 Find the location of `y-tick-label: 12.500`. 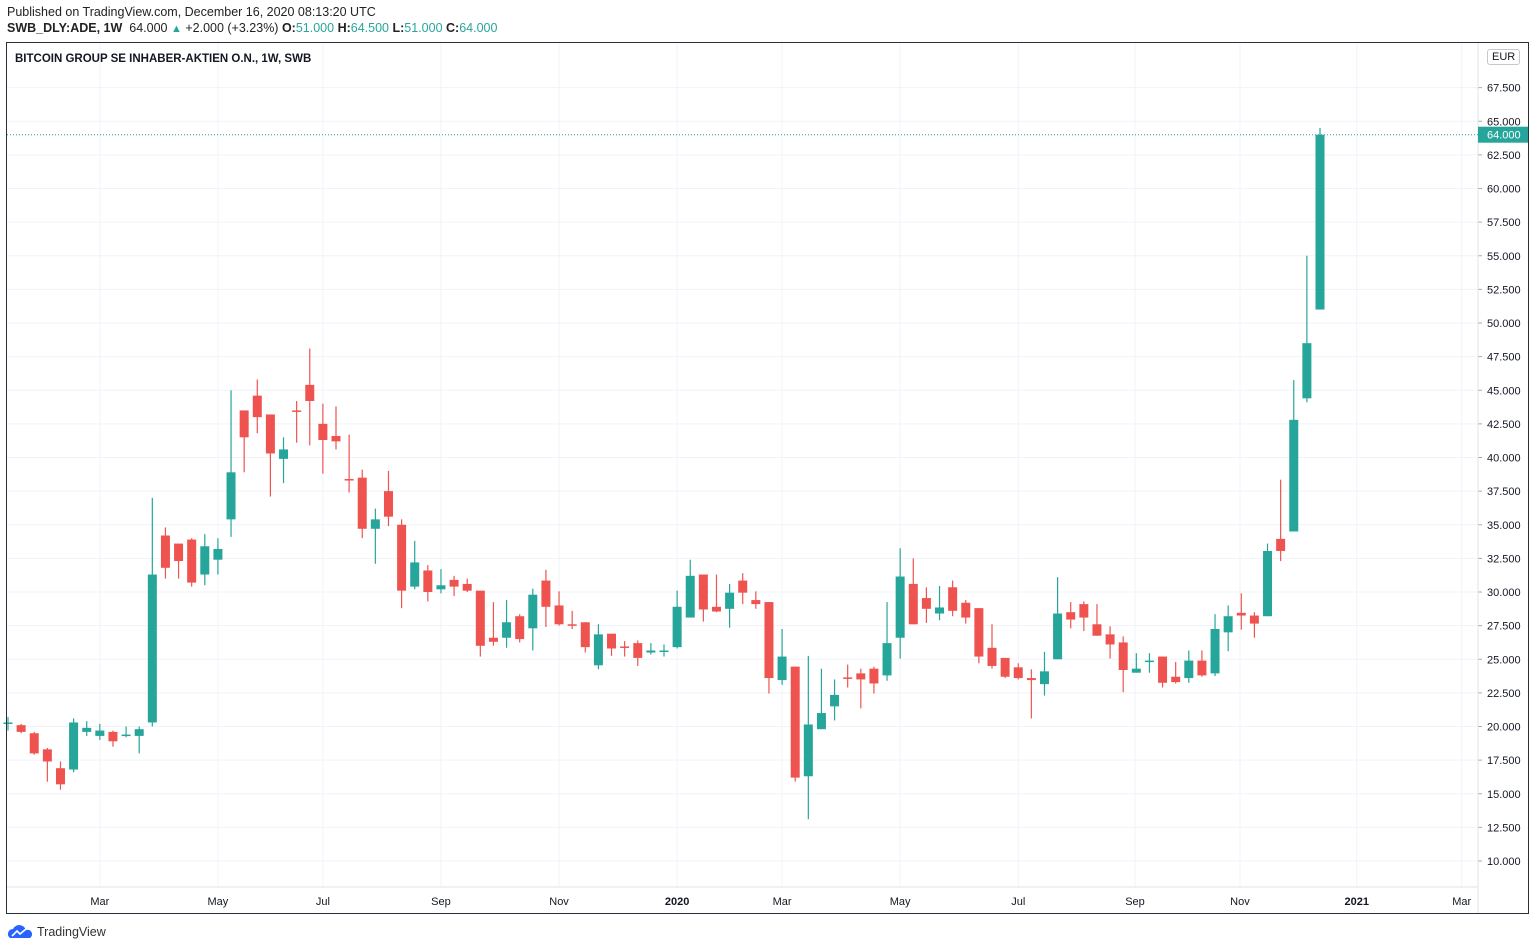

y-tick-label: 12.500 is located at coordinates (1504, 828).